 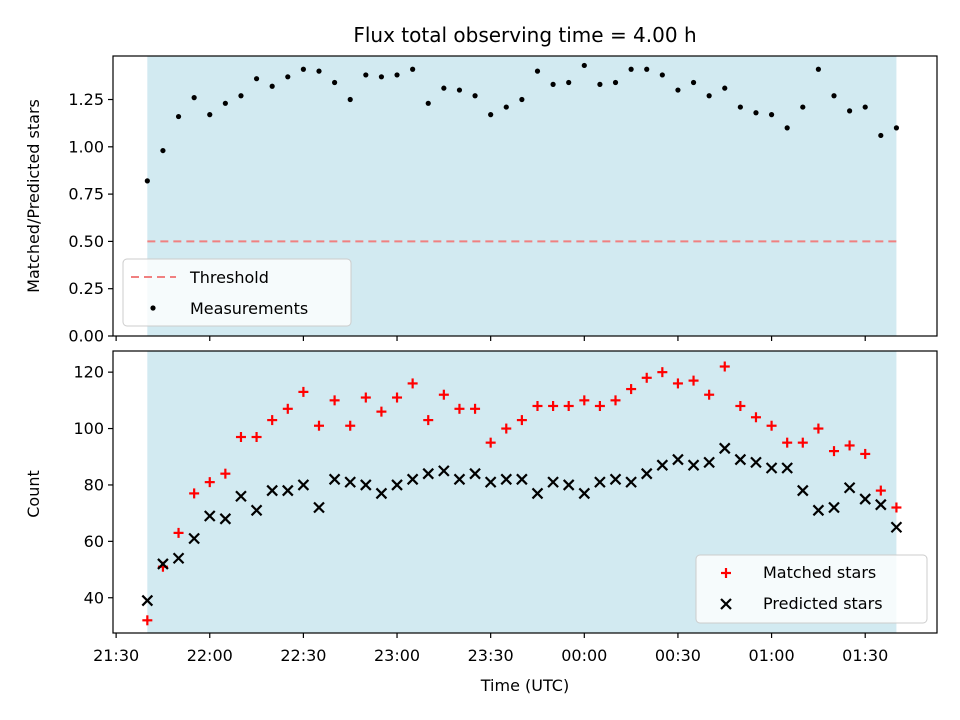 What do you see at coordinates (237, 292) in the screenshot?
I see `legend-box` at bounding box center [237, 292].